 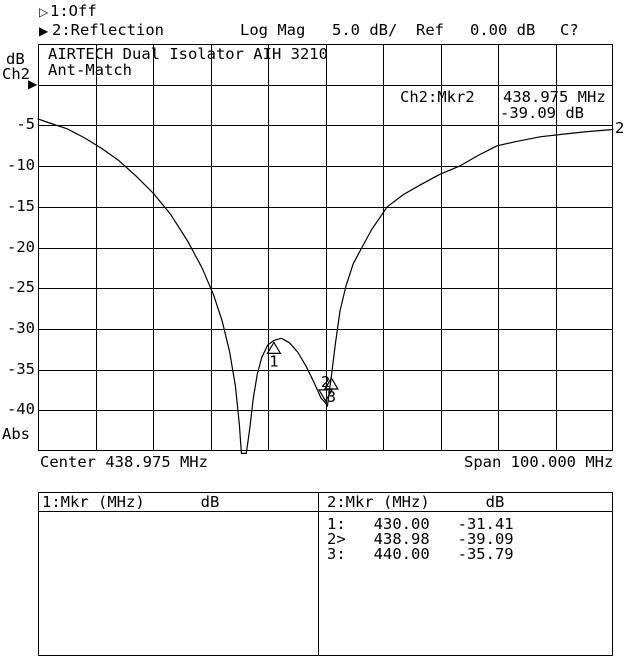 What do you see at coordinates (21, 205) in the screenshot?
I see `y-tick-label: -15` at bounding box center [21, 205].